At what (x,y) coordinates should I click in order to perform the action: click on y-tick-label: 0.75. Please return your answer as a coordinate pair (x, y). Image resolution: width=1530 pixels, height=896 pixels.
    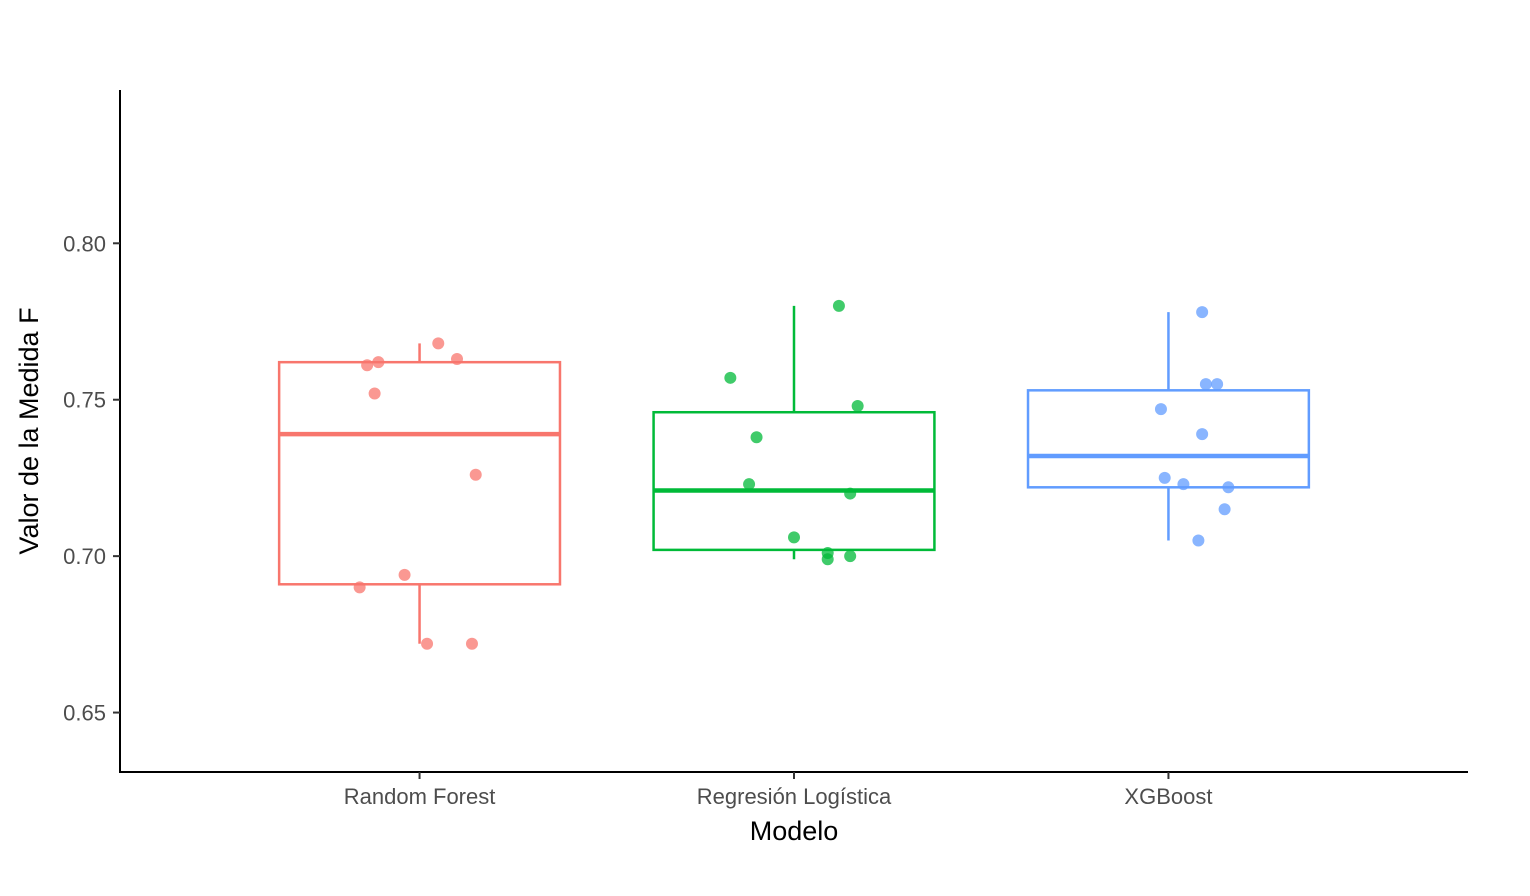
    Looking at the image, I should click on (84, 400).